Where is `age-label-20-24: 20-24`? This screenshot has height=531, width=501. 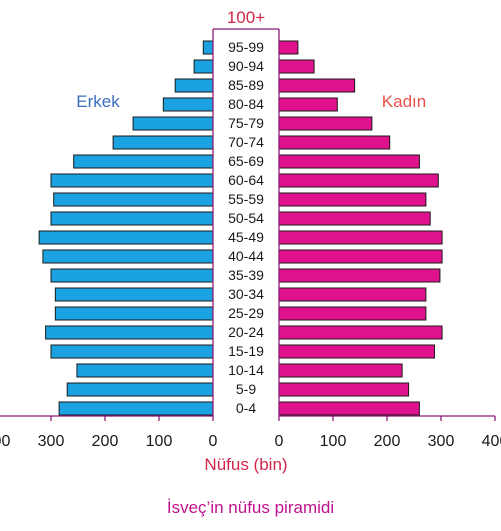 age-label-20-24: 20-24 is located at coordinates (246, 332).